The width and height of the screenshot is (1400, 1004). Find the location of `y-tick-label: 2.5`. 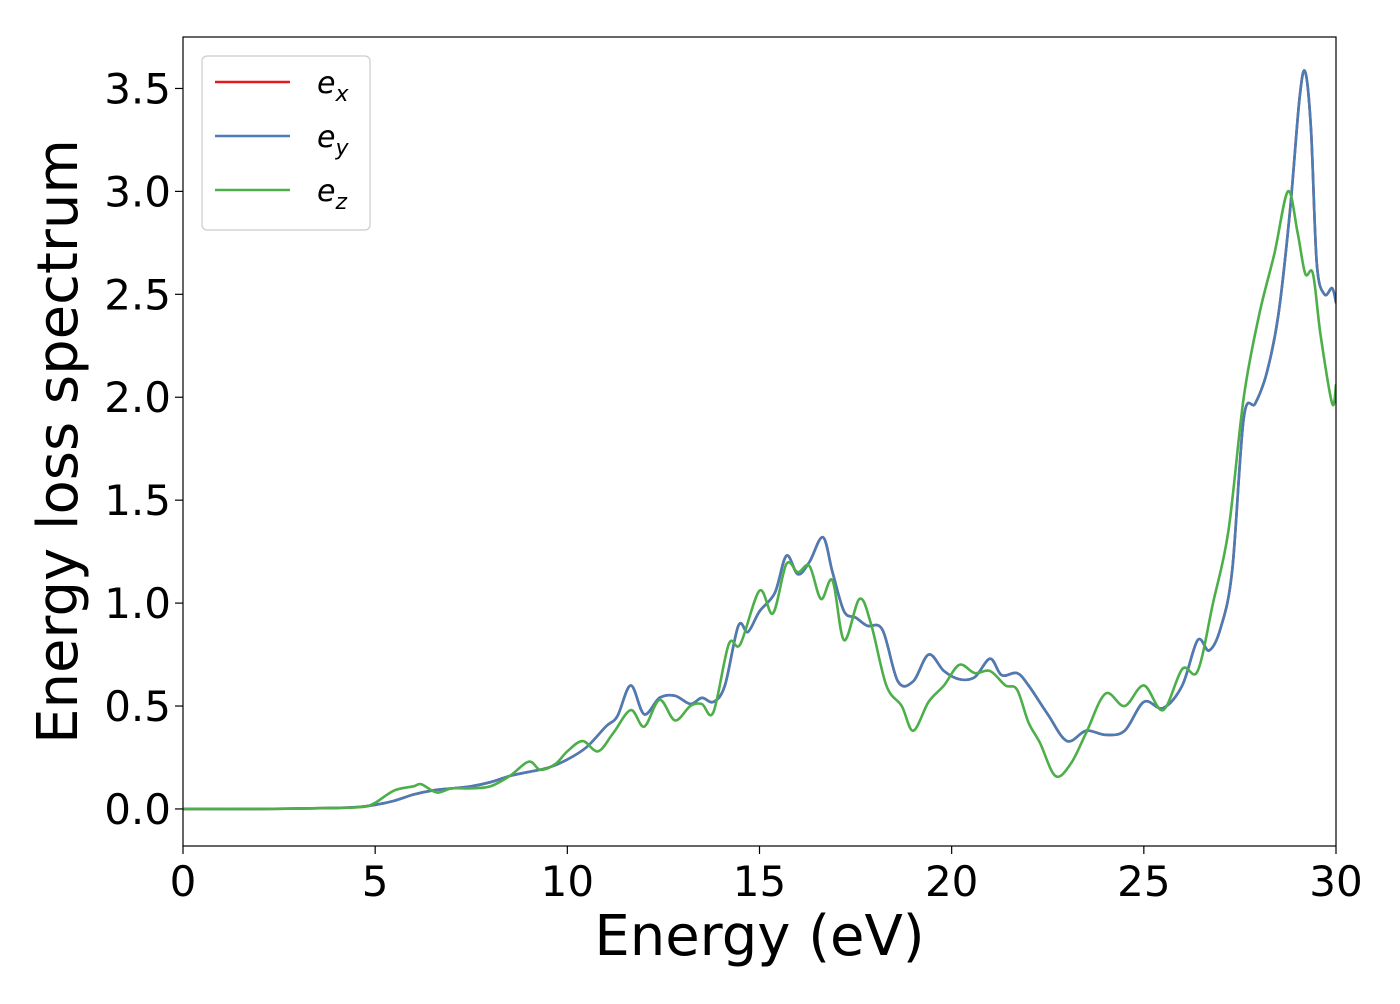

y-tick-label: 2.5 is located at coordinates (137, 294).